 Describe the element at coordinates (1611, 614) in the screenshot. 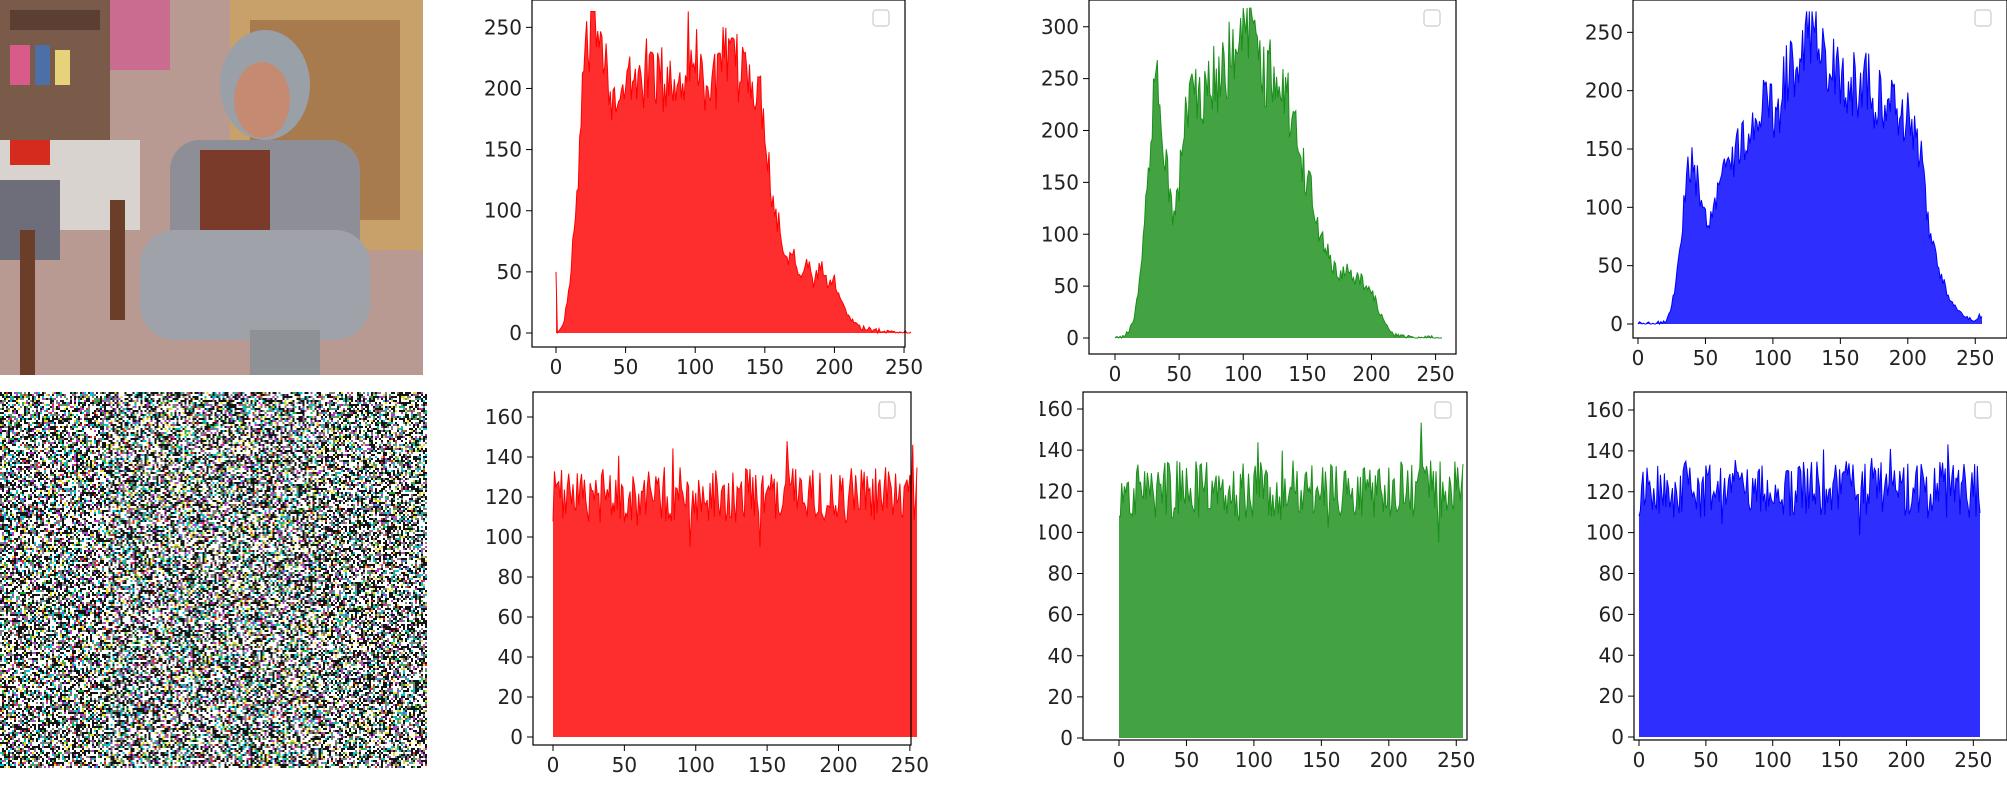

I see `y-tick-label: 60` at that location.